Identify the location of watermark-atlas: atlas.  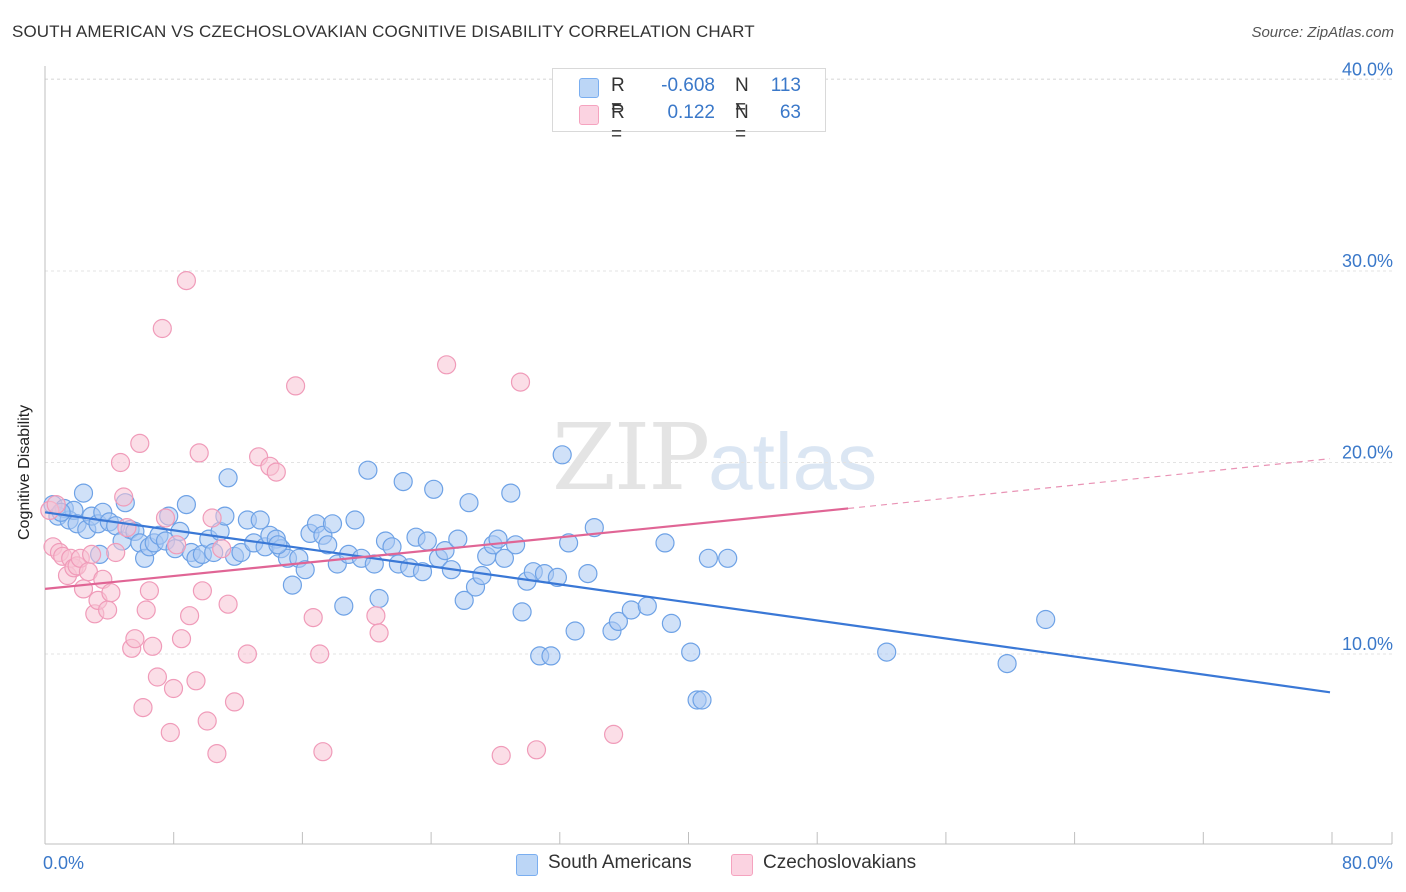
(793, 461).